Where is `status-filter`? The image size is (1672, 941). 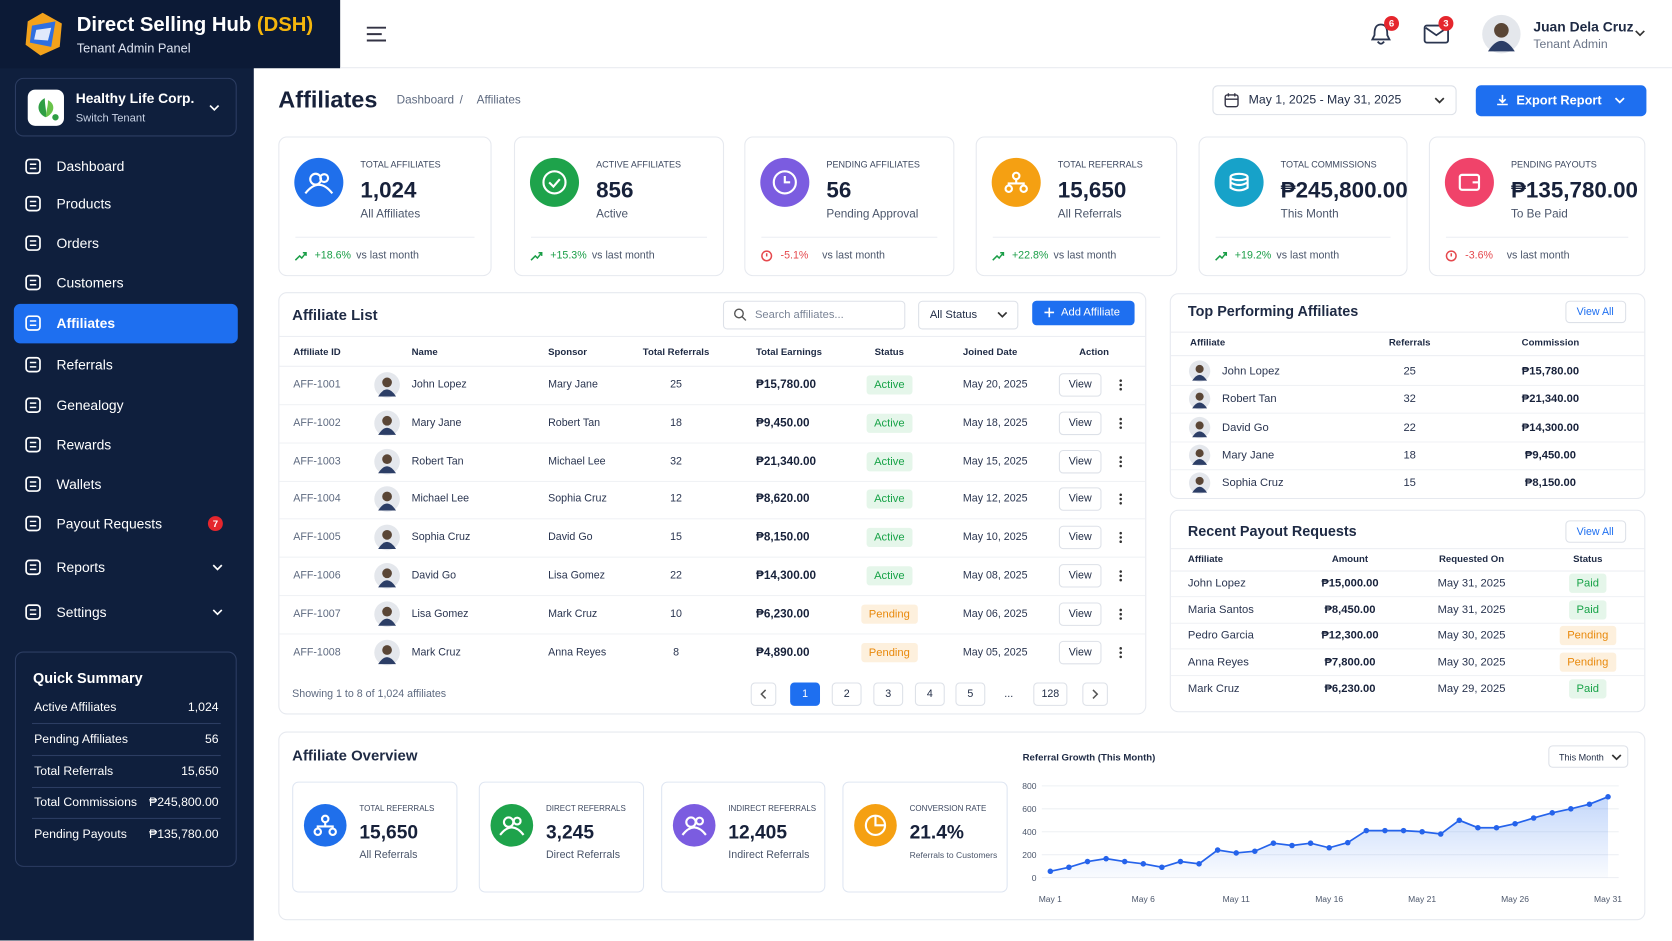 status-filter is located at coordinates (968, 315).